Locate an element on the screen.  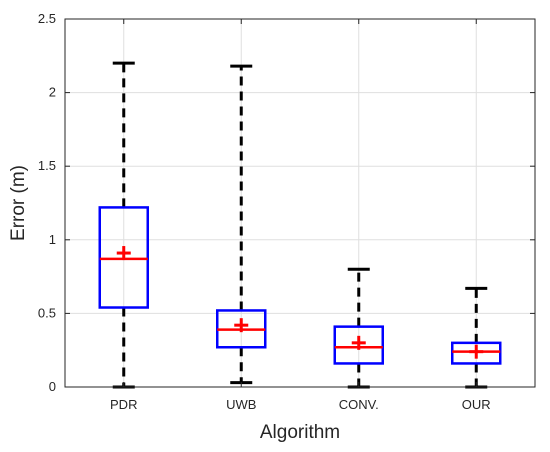
y-tick-label: 0.5 is located at coordinates (47, 312).